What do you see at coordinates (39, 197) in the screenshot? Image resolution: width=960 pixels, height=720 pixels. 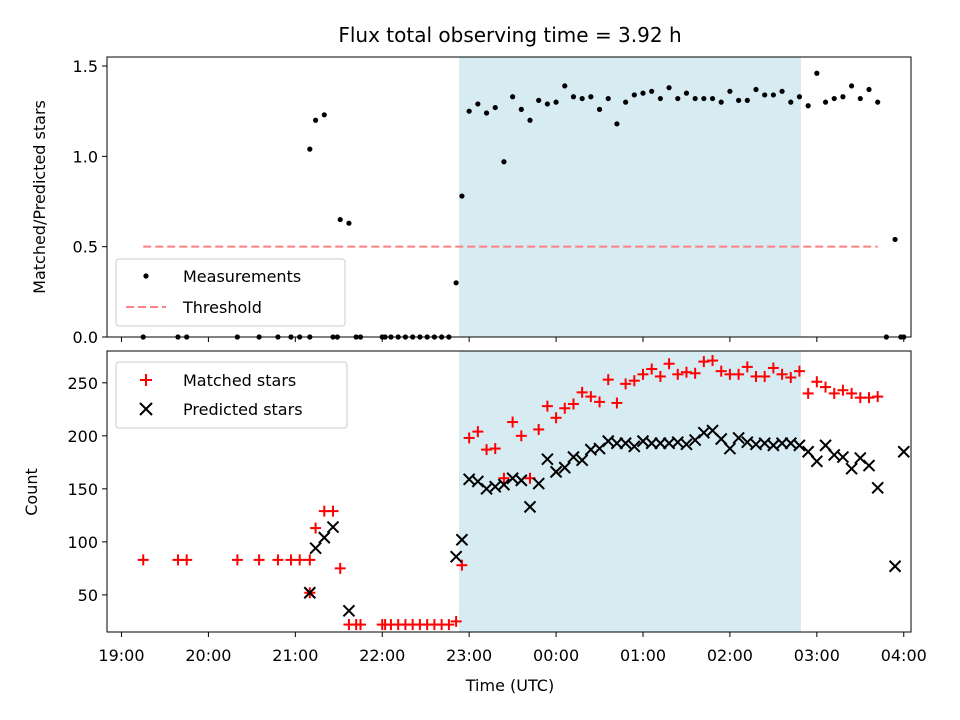 I see `top-y-axis-label: Matched/Predicted stars` at bounding box center [39, 197].